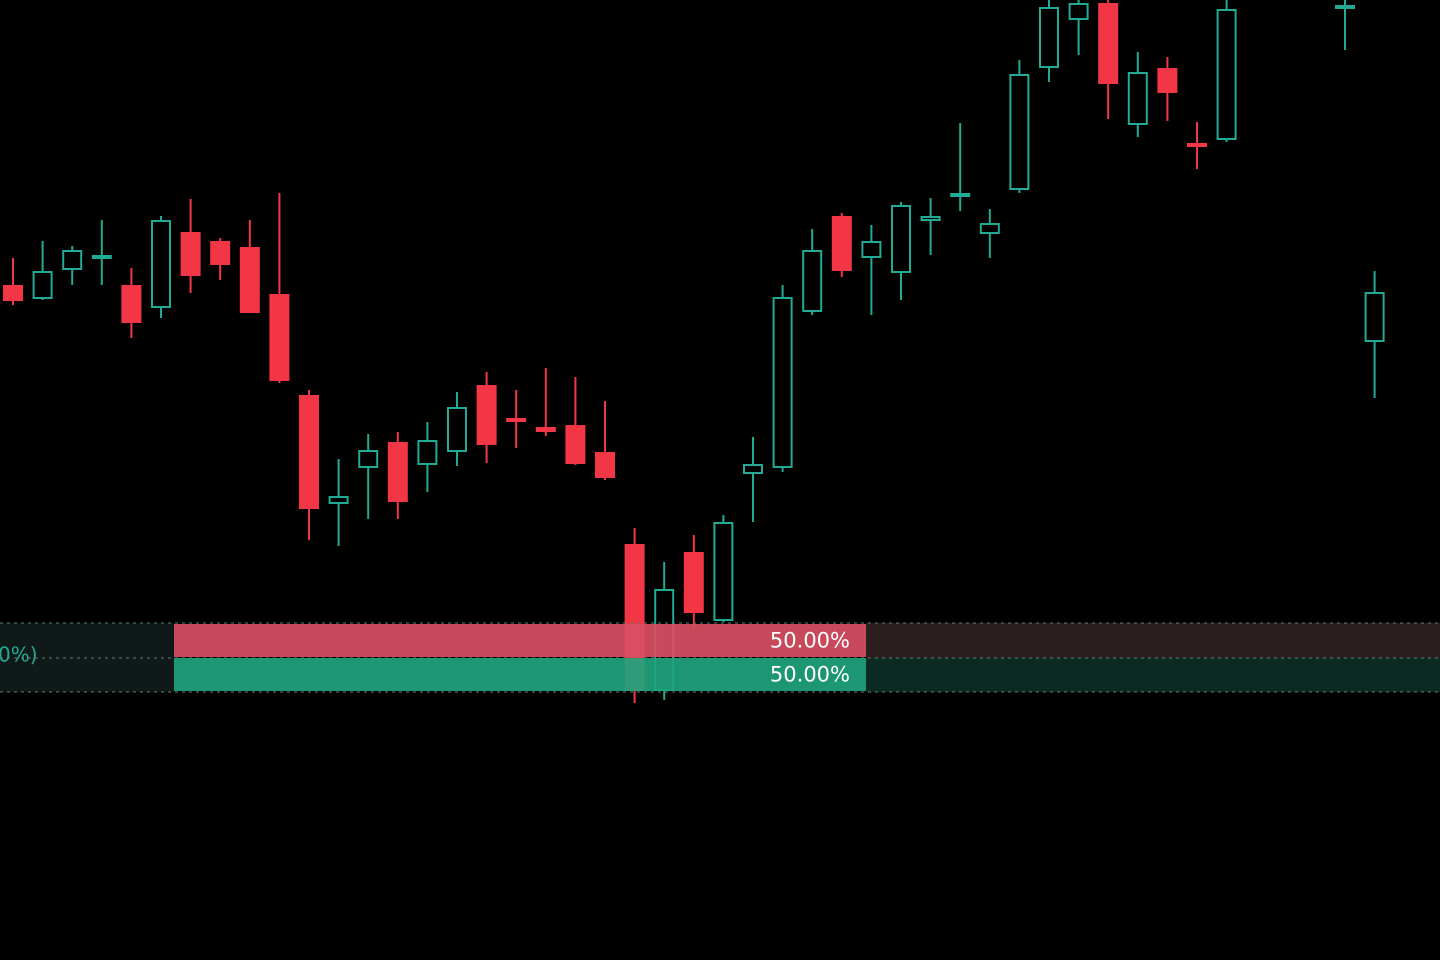 The height and width of the screenshot is (960, 1440). What do you see at coordinates (1153, 640) in the screenshot?
I see `overlay-right-top` at bounding box center [1153, 640].